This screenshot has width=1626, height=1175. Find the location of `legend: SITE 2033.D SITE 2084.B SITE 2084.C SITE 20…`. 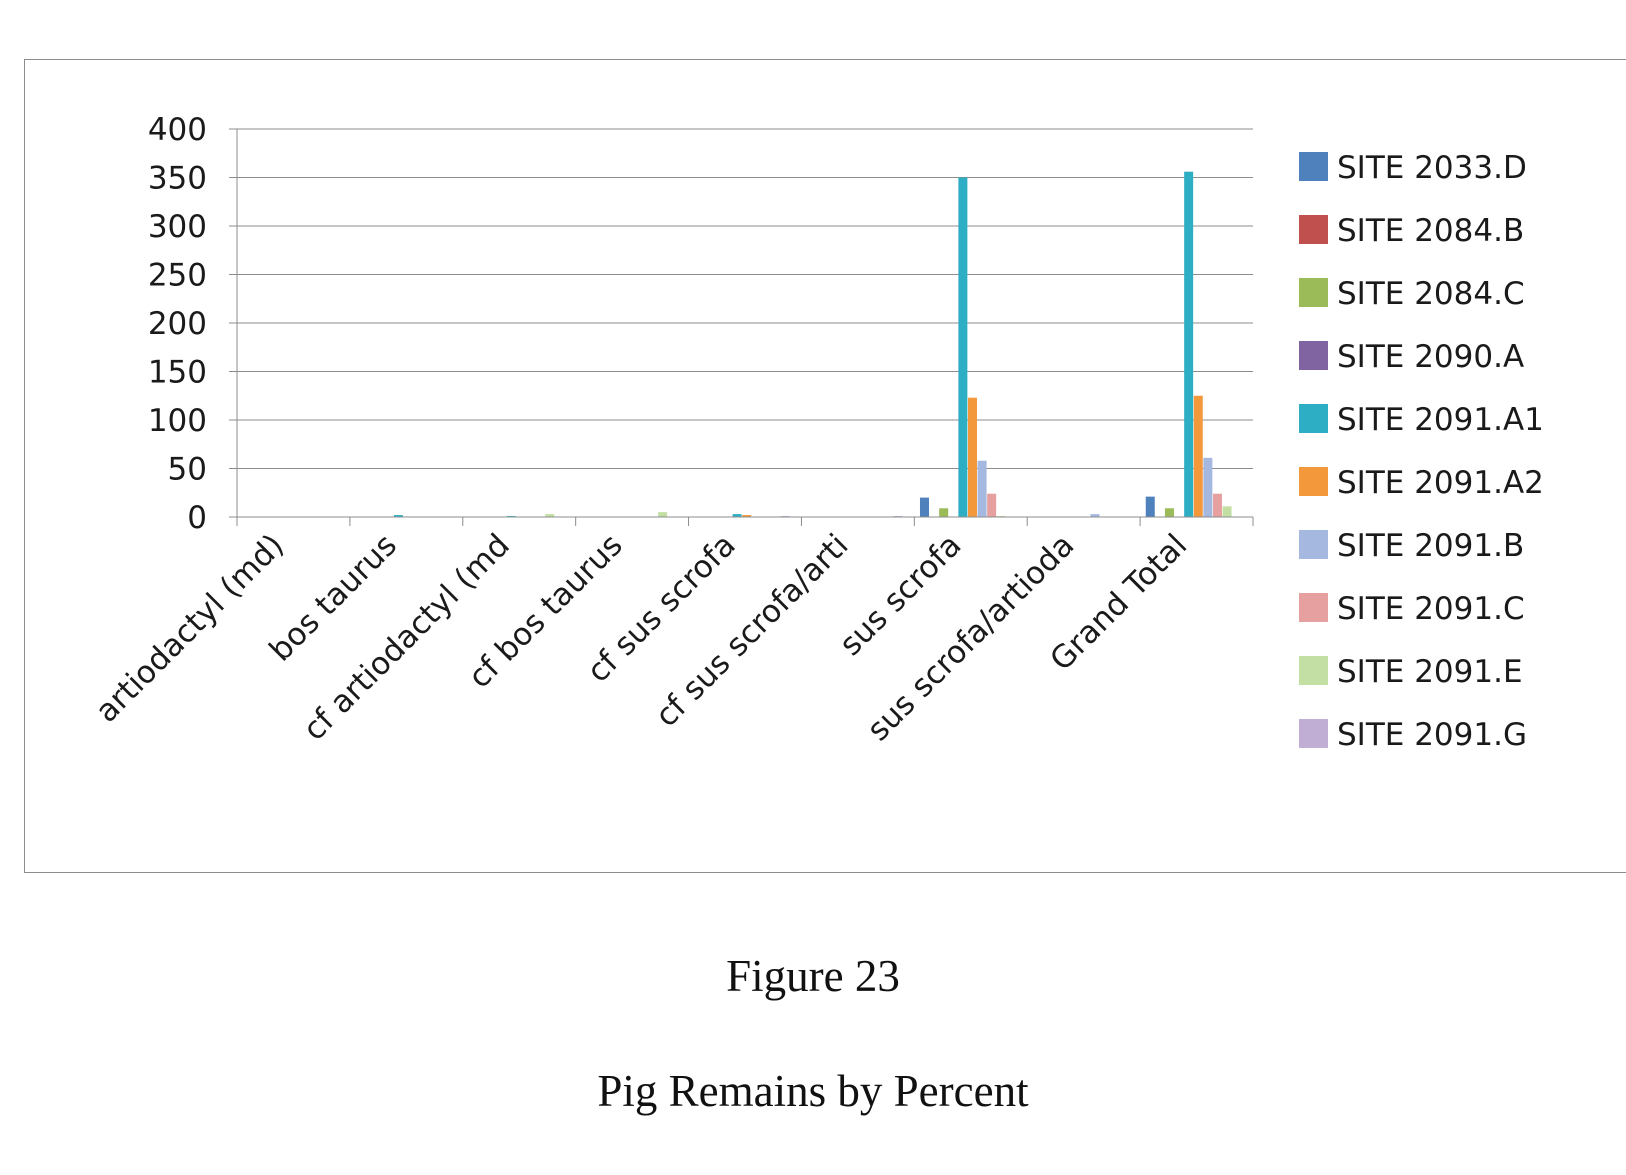

legend: SITE 2033.D SITE 2084.B SITE 2084.C SITE 20… is located at coordinates (1421, 451).